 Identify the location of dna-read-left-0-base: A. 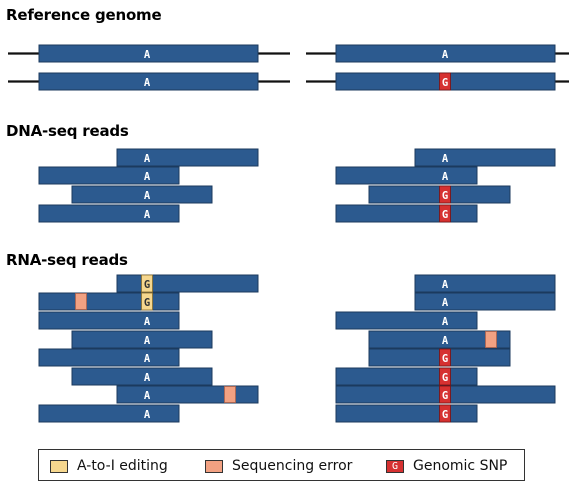
(147, 159).